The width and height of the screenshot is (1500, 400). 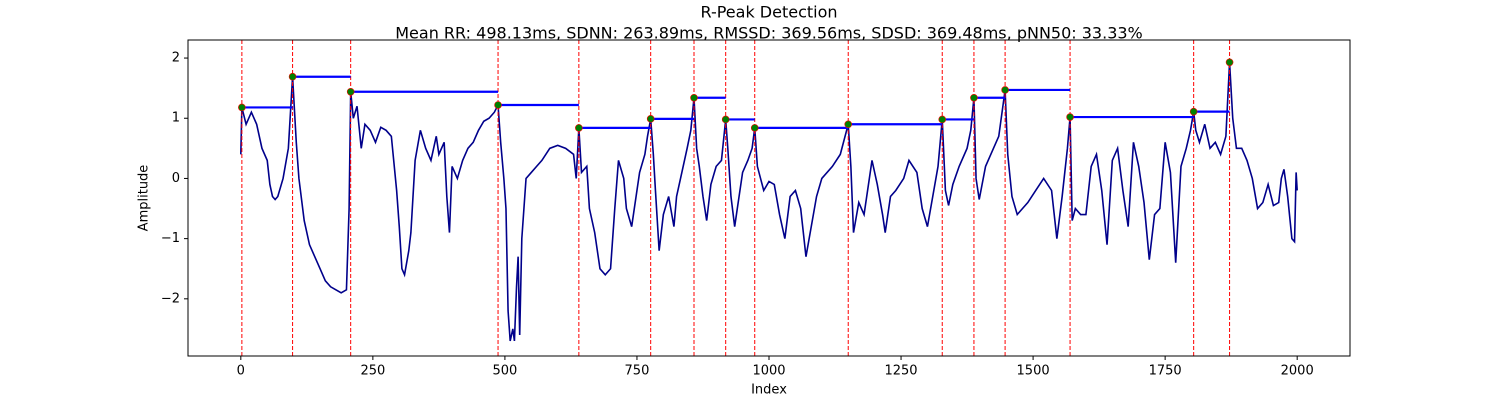 What do you see at coordinates (1165, 371) in the screenshot?
I see `x-tick-label: 1750` at bounding box center [1165, 371].